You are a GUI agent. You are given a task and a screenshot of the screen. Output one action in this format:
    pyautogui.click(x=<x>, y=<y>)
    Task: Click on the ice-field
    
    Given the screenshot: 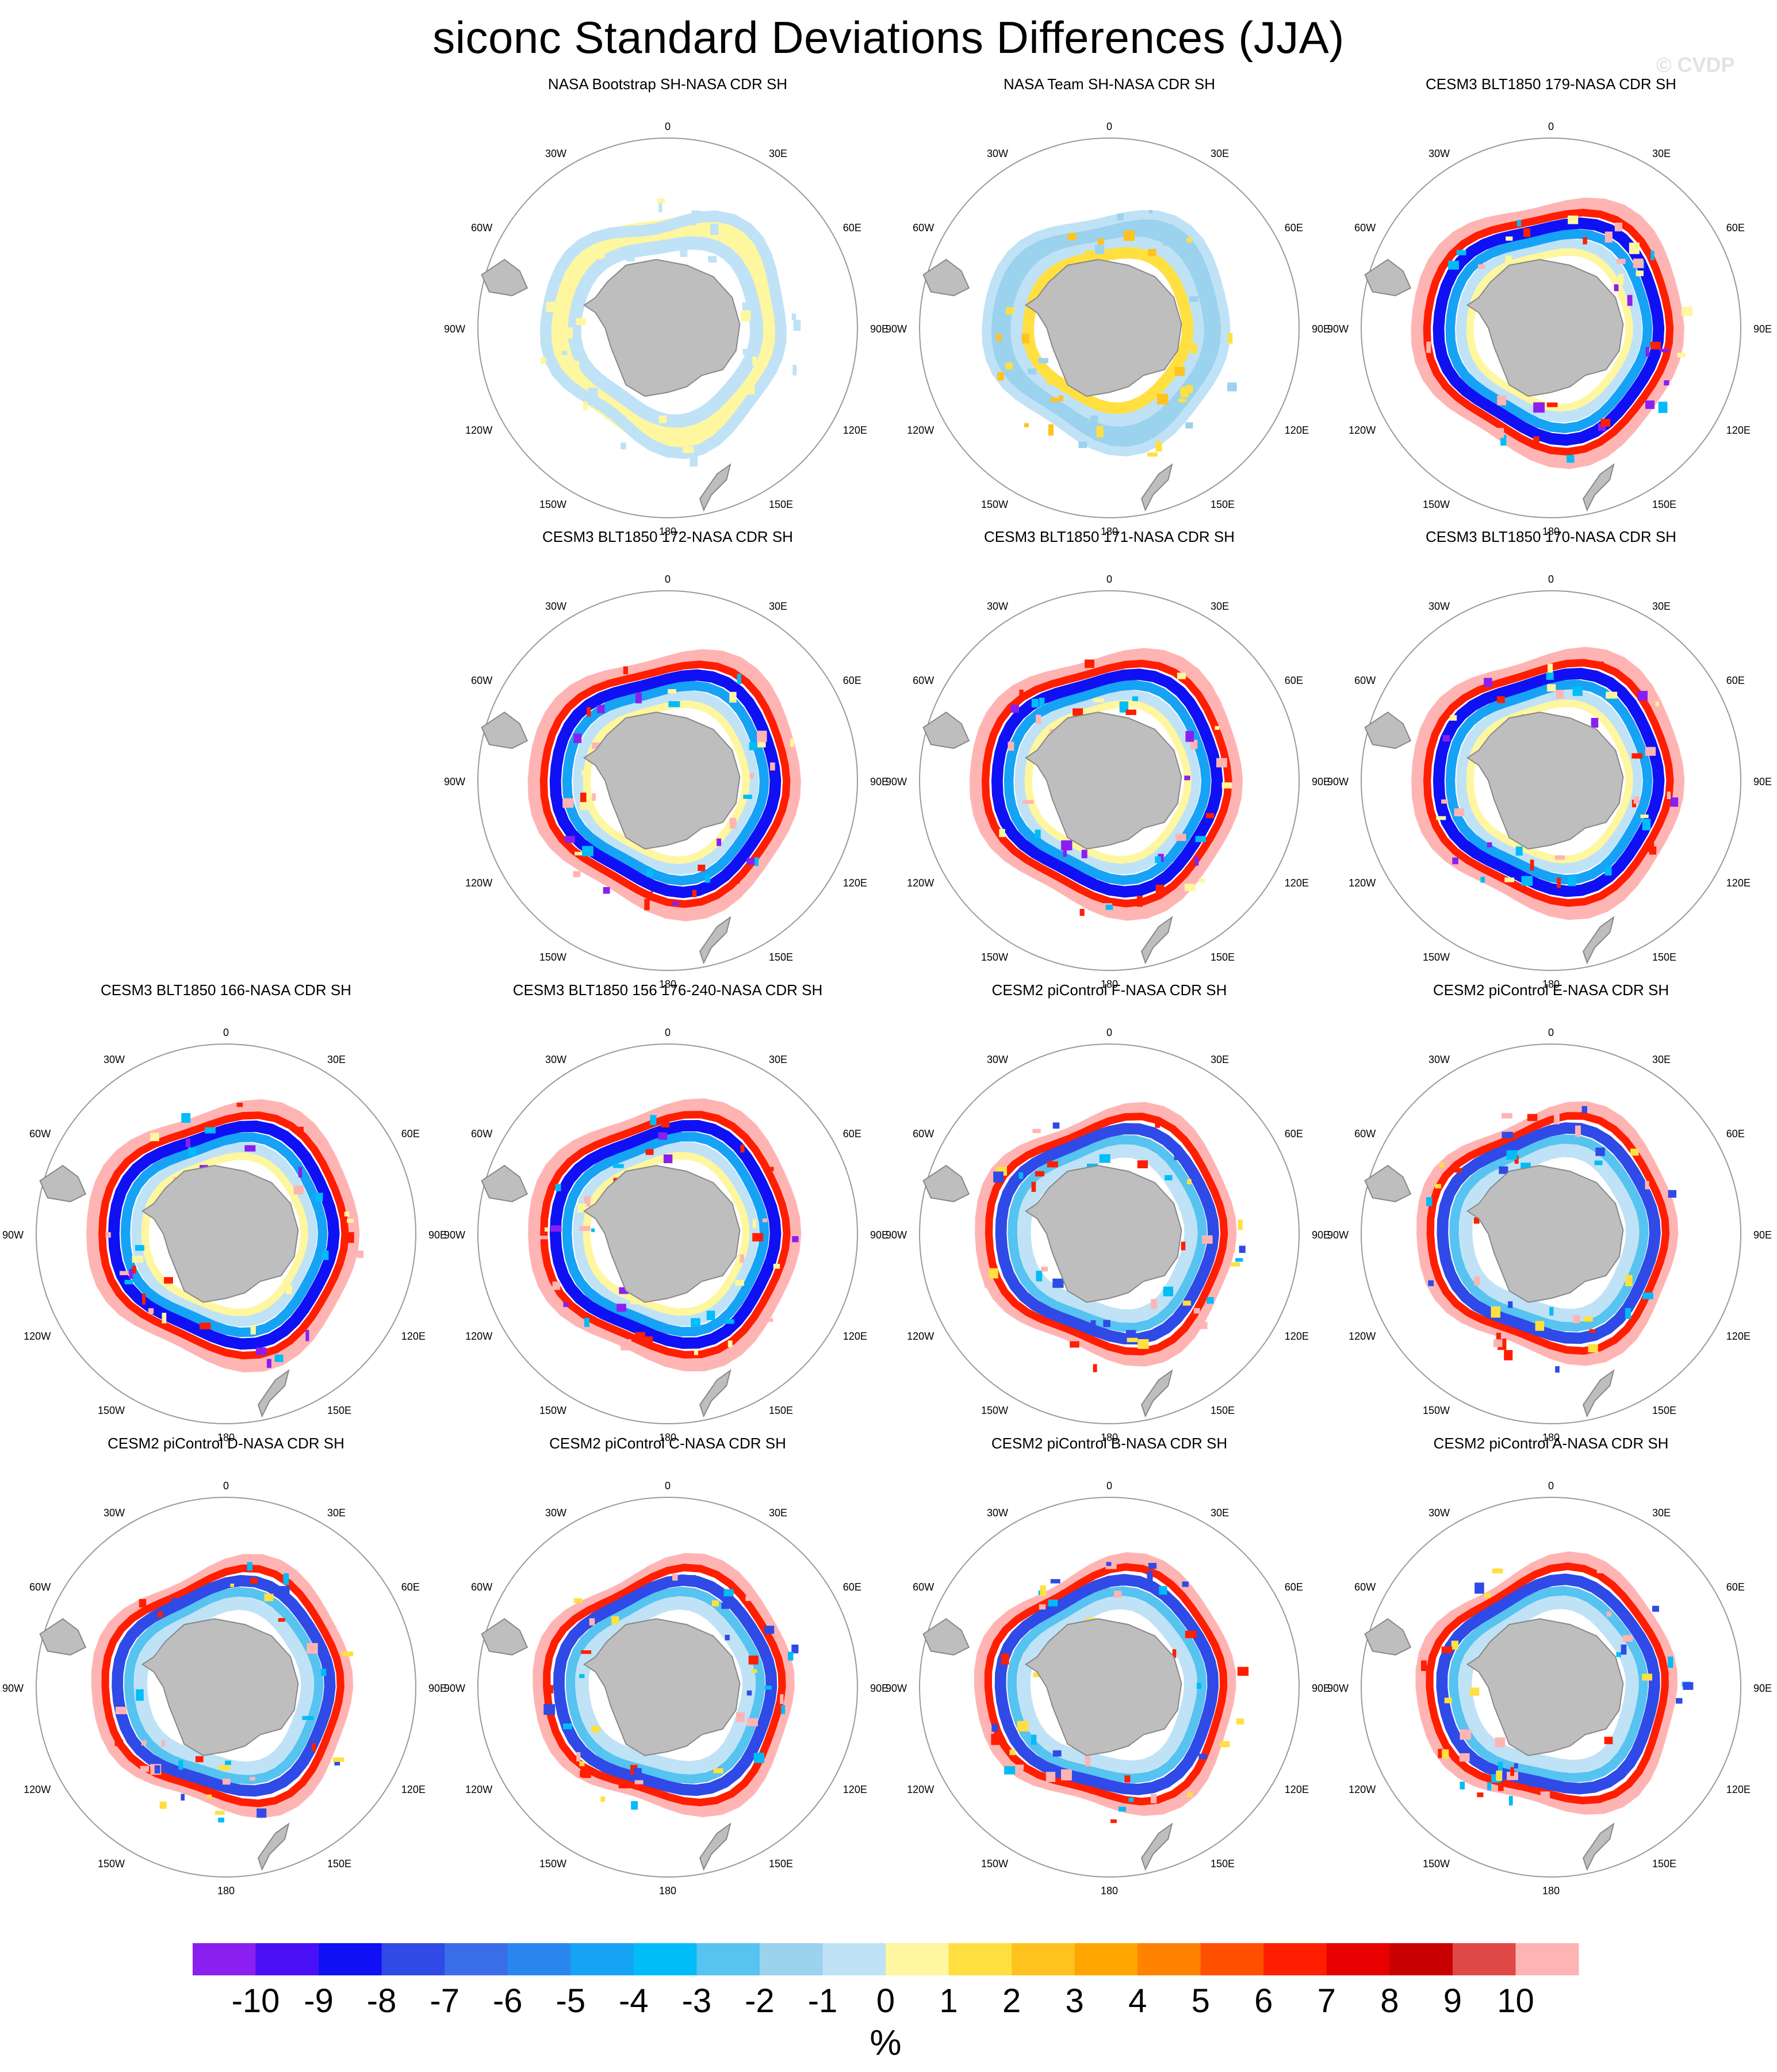 What is the action you would take?
    pyautogui.click(x=665, y=1234)
    